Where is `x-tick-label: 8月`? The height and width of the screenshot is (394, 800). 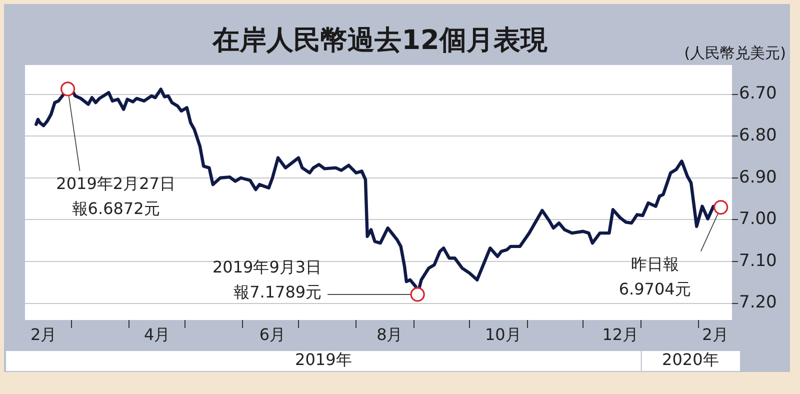
x-tick-label: 8月 is located at coordinates (389, 334).